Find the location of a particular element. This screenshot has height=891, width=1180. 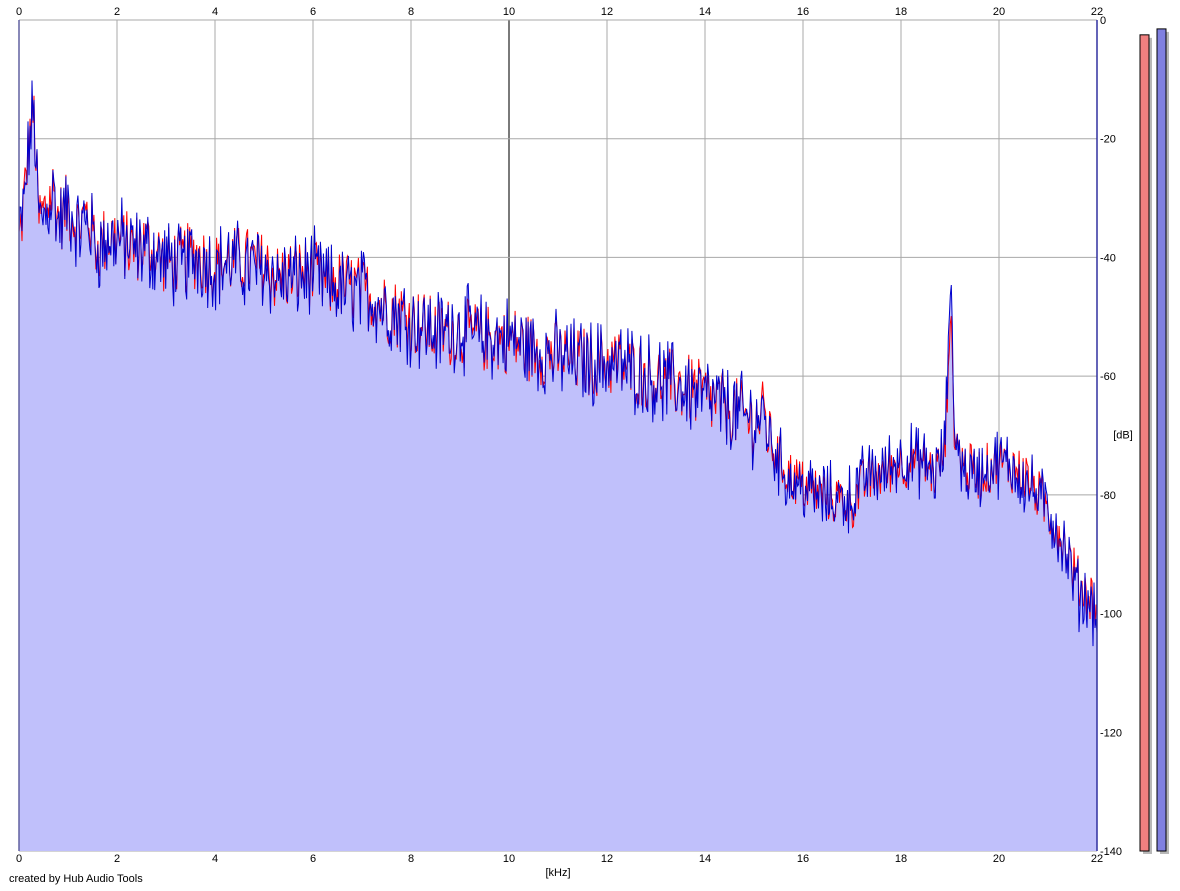

y-tick-label: -140 is located at coordinates (1111, 852).